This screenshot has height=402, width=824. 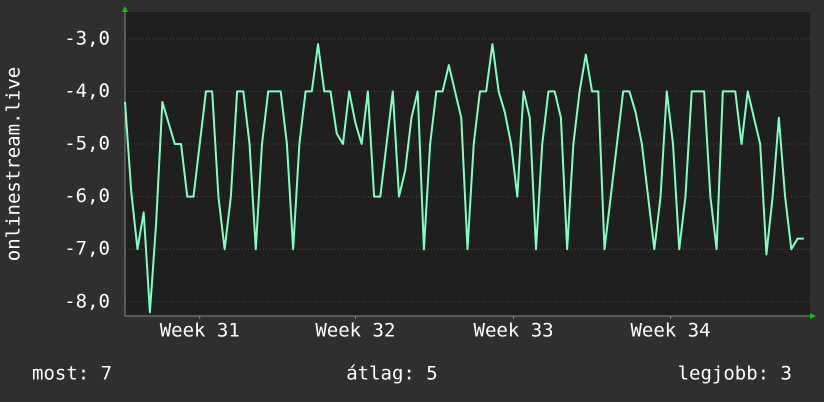 What do you see at coordinates (87, 91) in the screenshot?
I see `y-tick-label: -4,0` at bounding box center [87, 91].